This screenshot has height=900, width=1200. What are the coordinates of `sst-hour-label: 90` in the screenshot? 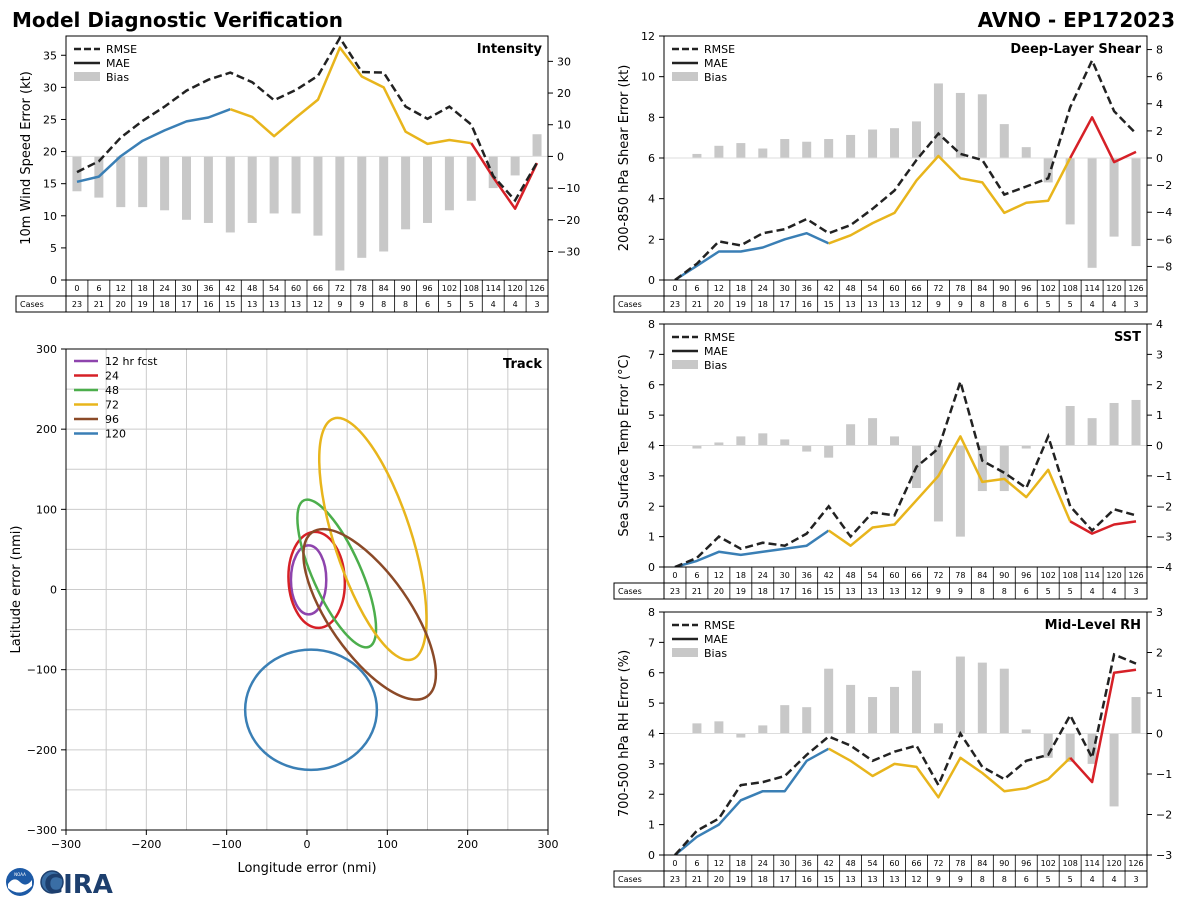 It's located at (1004, 575).